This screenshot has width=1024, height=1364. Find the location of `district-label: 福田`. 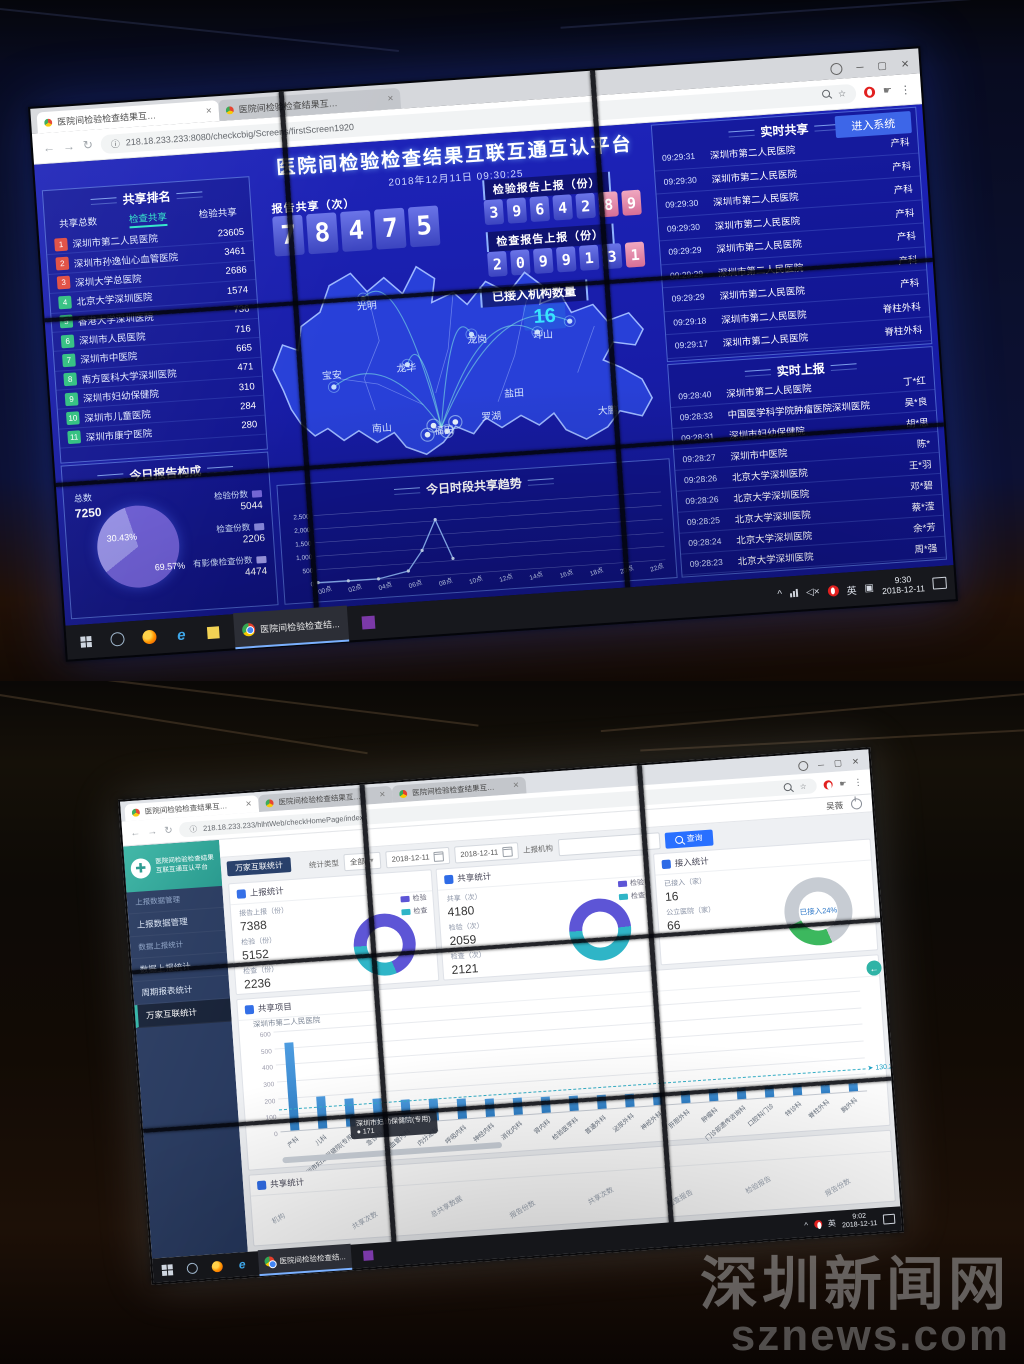

district-label: 福田 is located at coordinates (443, 430).